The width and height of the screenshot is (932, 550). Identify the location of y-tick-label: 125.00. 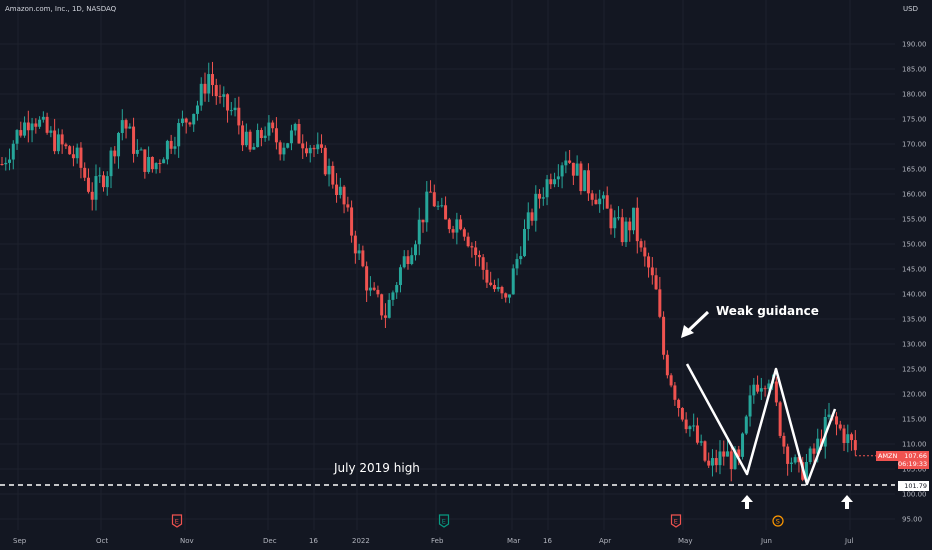
(914, 370).